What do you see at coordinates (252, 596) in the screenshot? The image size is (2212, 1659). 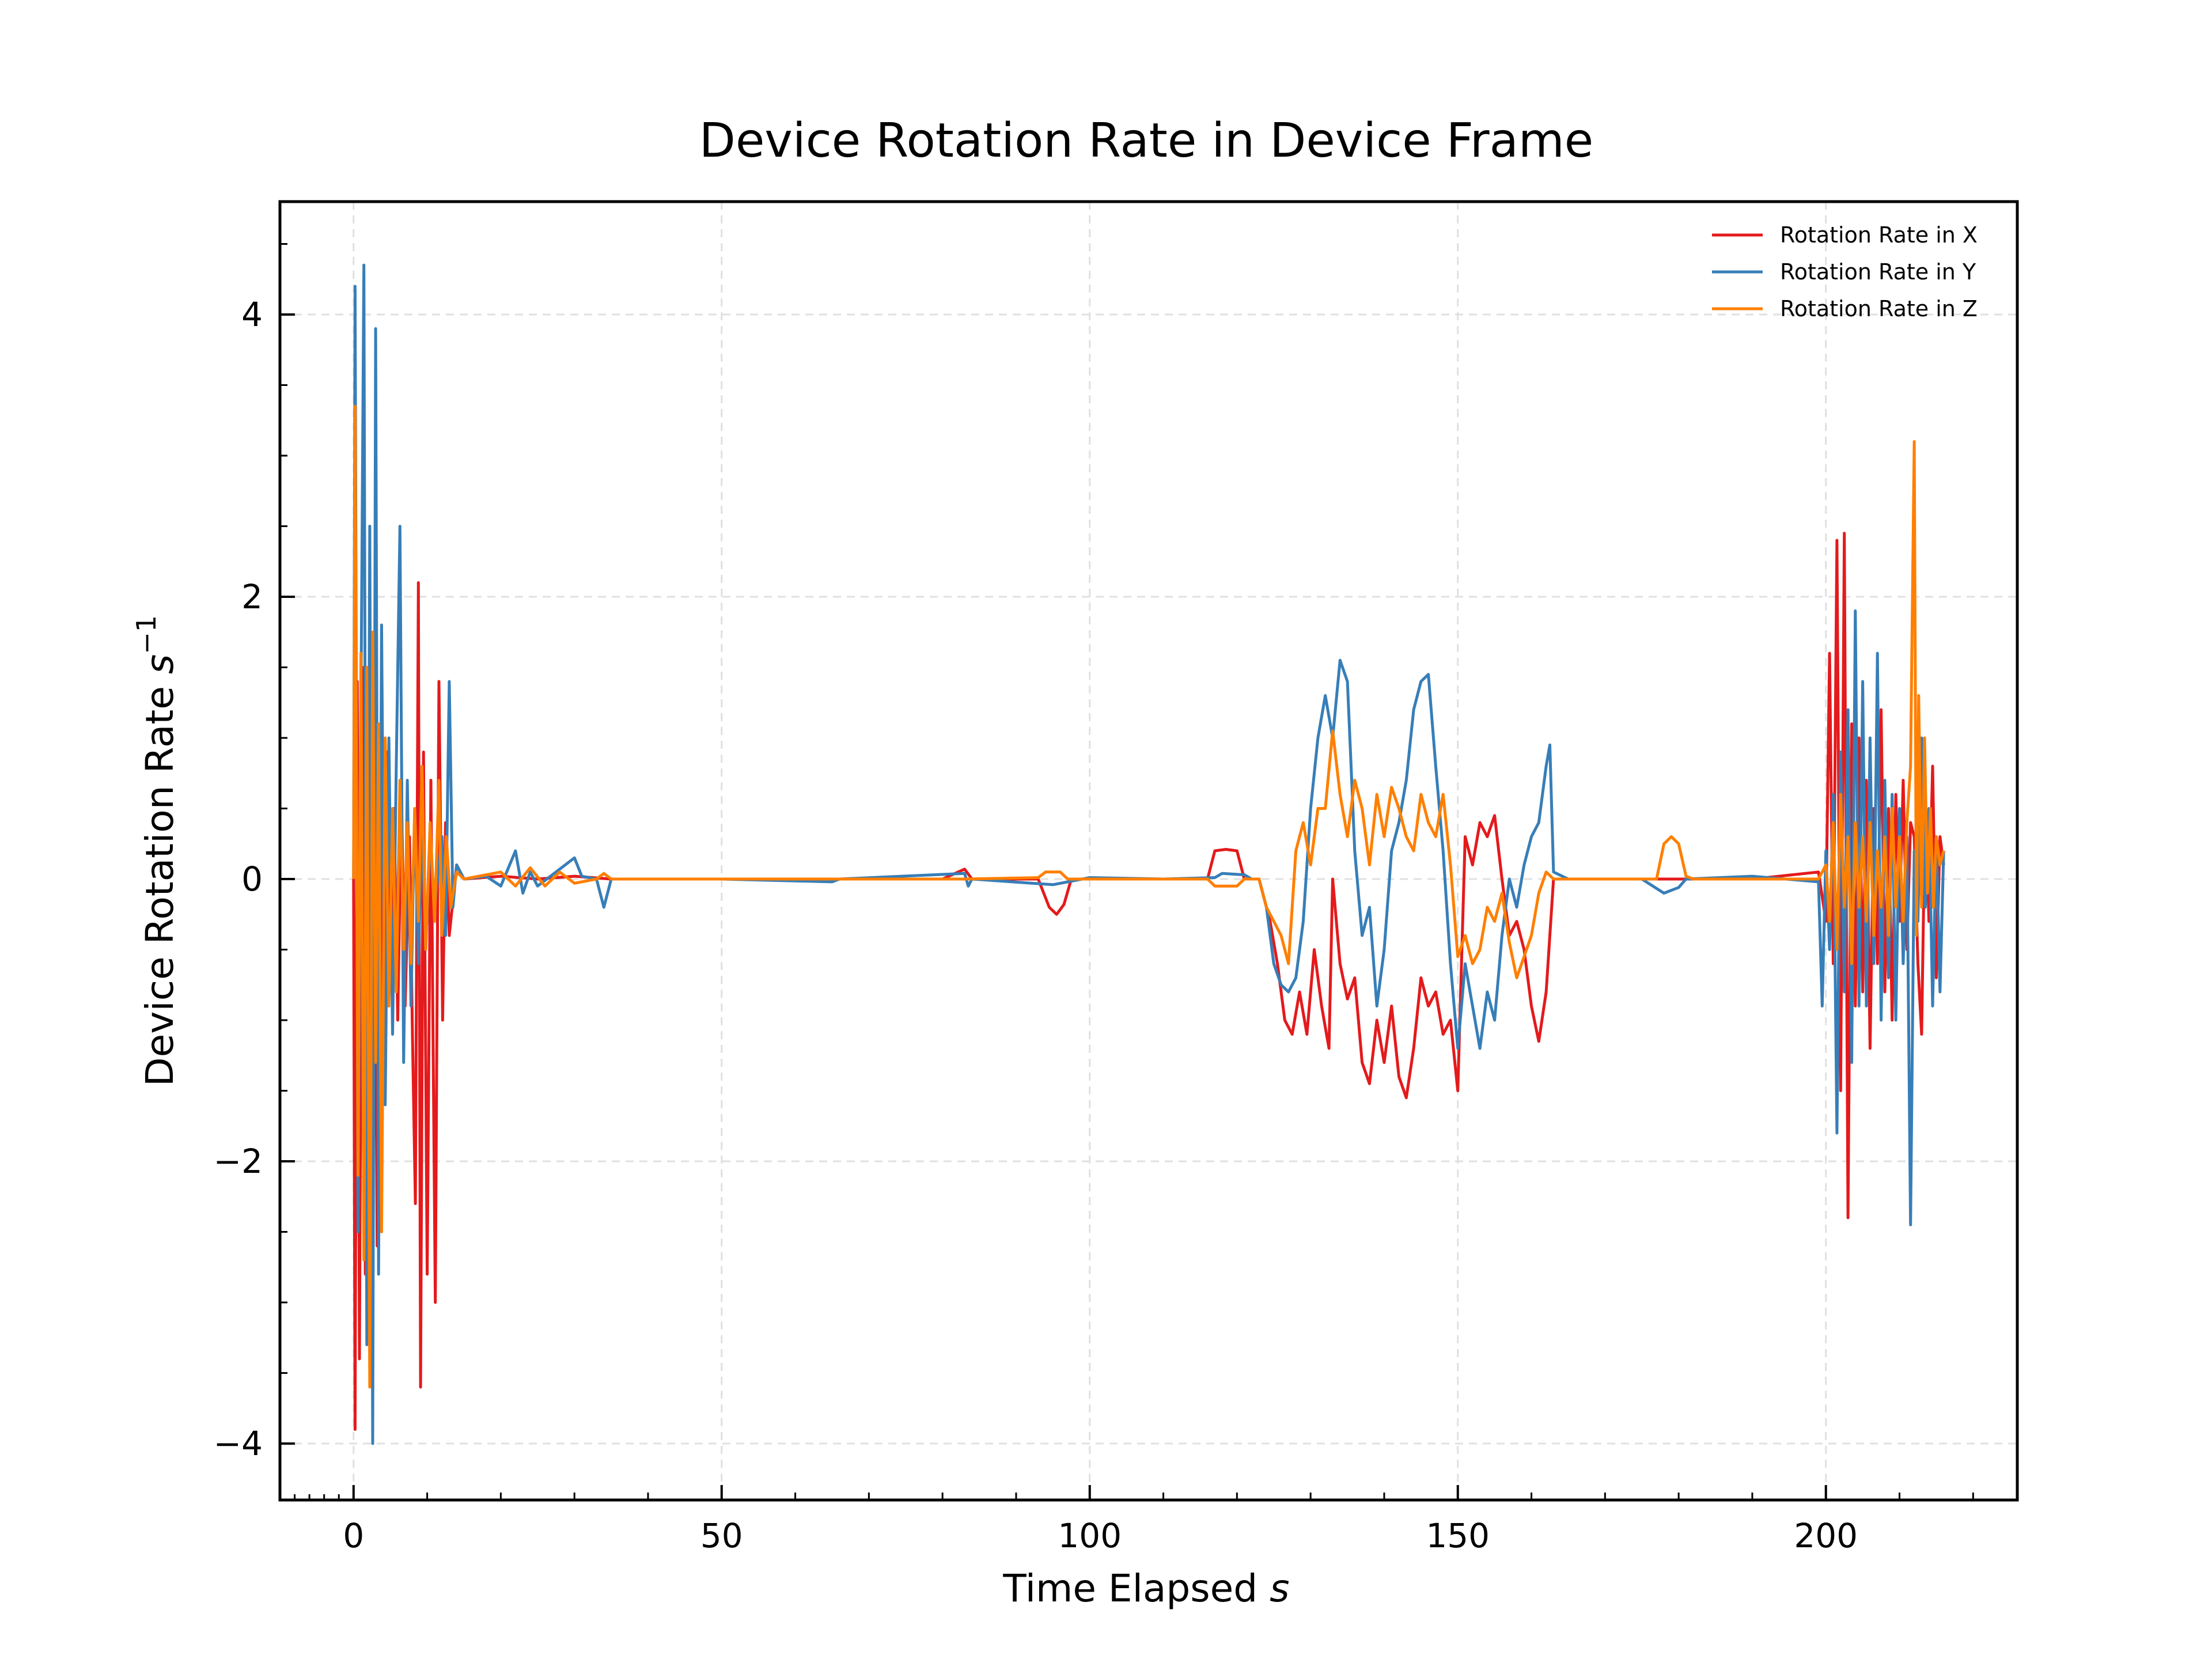 I see `y-tick-label: 2` at bounding box center [252, 596].